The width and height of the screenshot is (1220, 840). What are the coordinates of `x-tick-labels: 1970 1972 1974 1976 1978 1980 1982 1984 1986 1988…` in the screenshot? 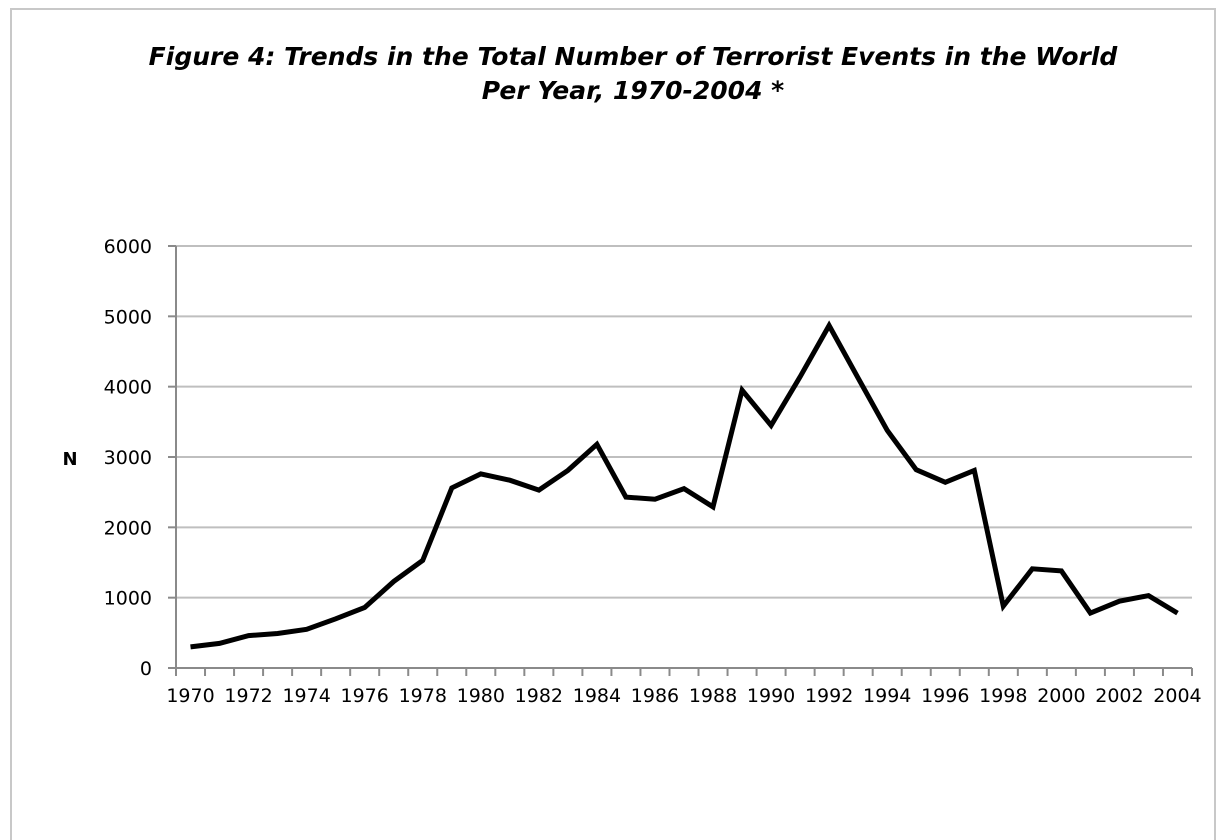 It's located at (683, 696).